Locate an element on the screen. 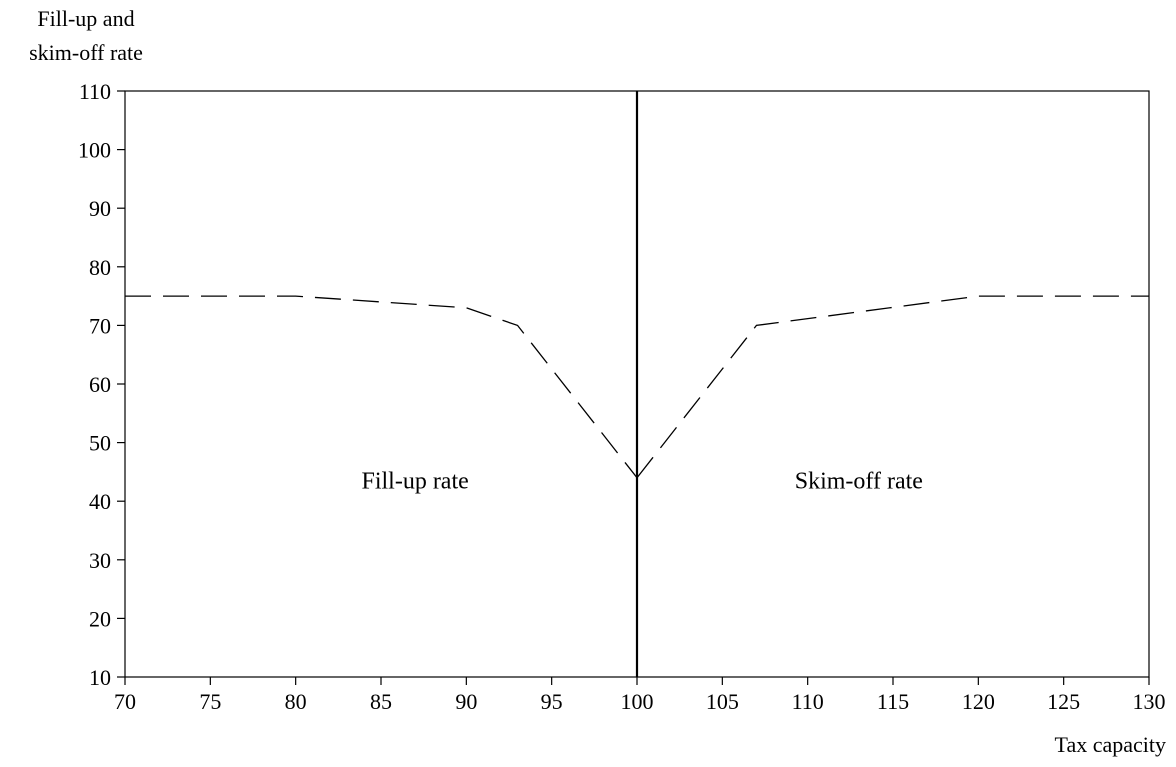 This screenshot has width=1176, height=767. x-axis-title: Tax capacity is located at coordinates (1110, 744).